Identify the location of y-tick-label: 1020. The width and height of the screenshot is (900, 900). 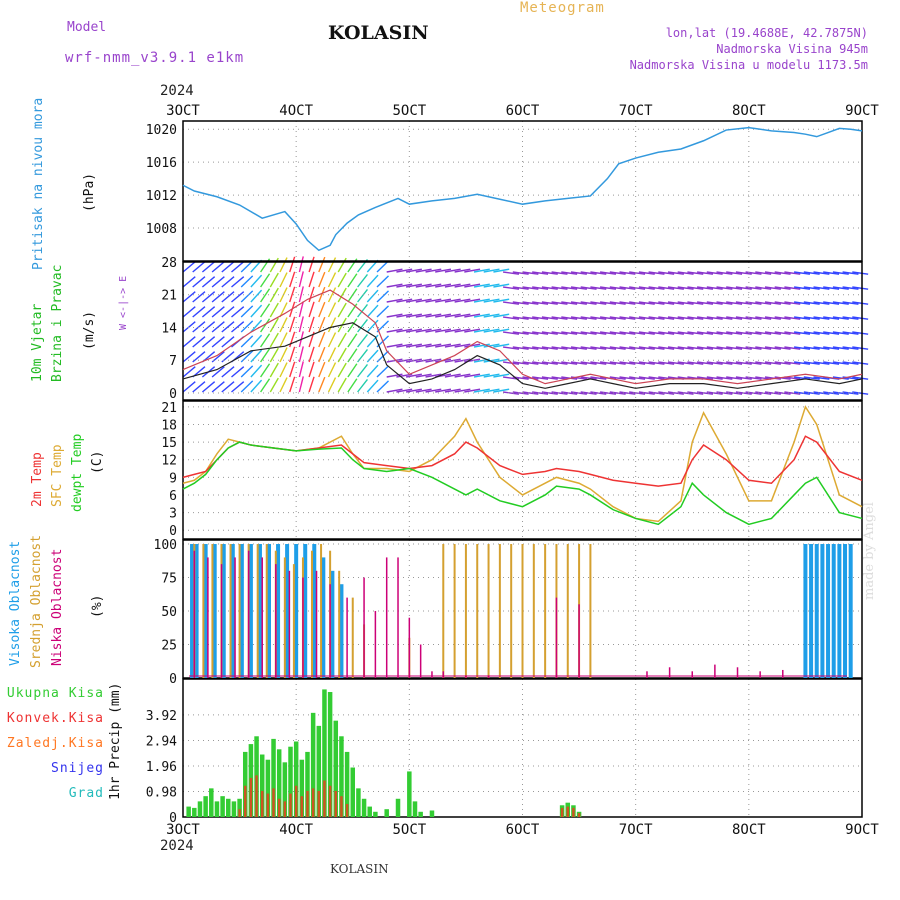
(161, 130).